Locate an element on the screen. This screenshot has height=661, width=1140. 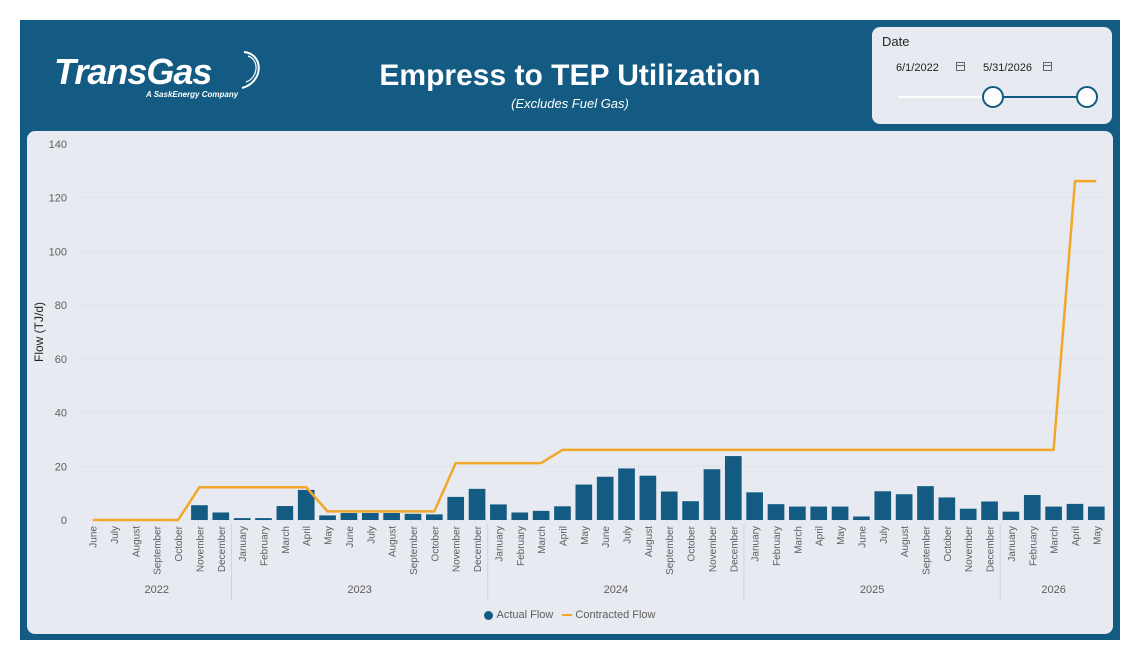
transgas-logo: TransGas A SaskEnergy Company is located at coordinates (159, 77).